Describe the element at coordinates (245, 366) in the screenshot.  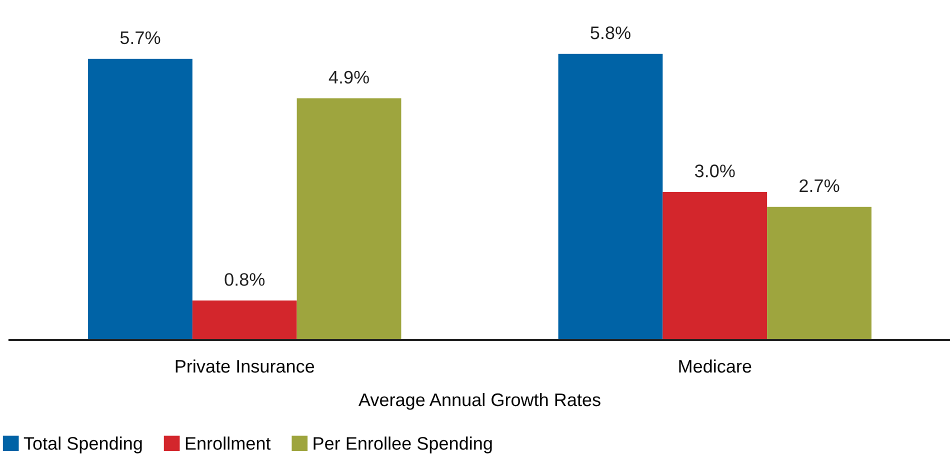
I see `x-tick-label: Private Insurance` at that location.